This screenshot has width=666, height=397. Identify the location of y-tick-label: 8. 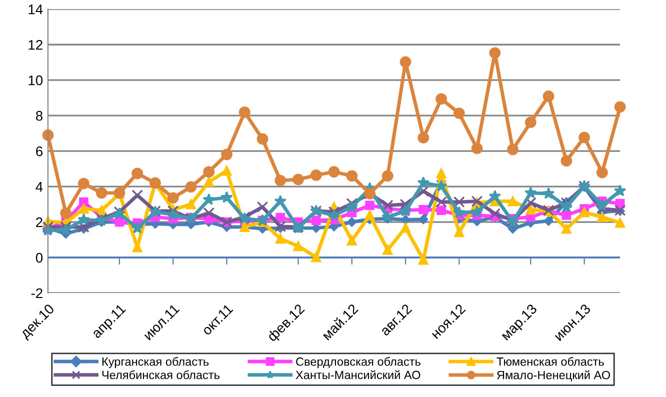
(39, 115).